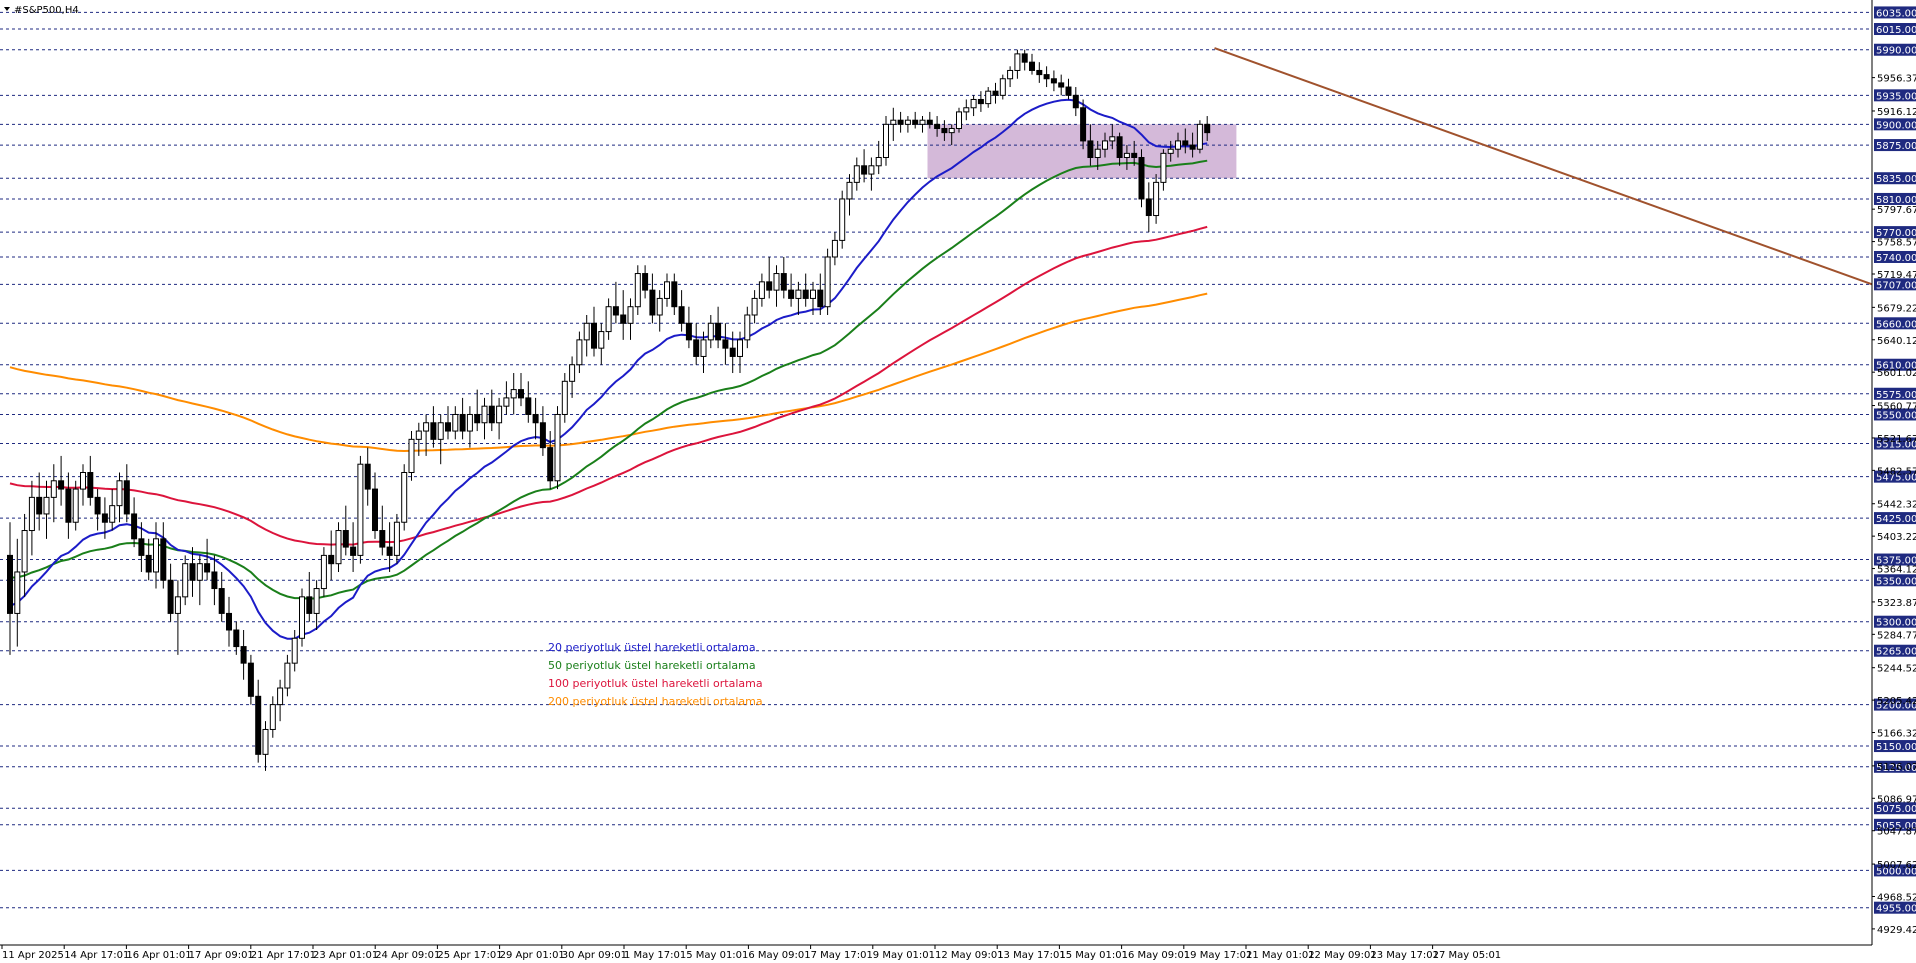 Image resolution: width=1916 pixels, height=963 pixels. What do you see at coordinates (1896, 669) in the screenshot?
I see `y-tick-label: 5244.52` at bounding box center [1896, 669].